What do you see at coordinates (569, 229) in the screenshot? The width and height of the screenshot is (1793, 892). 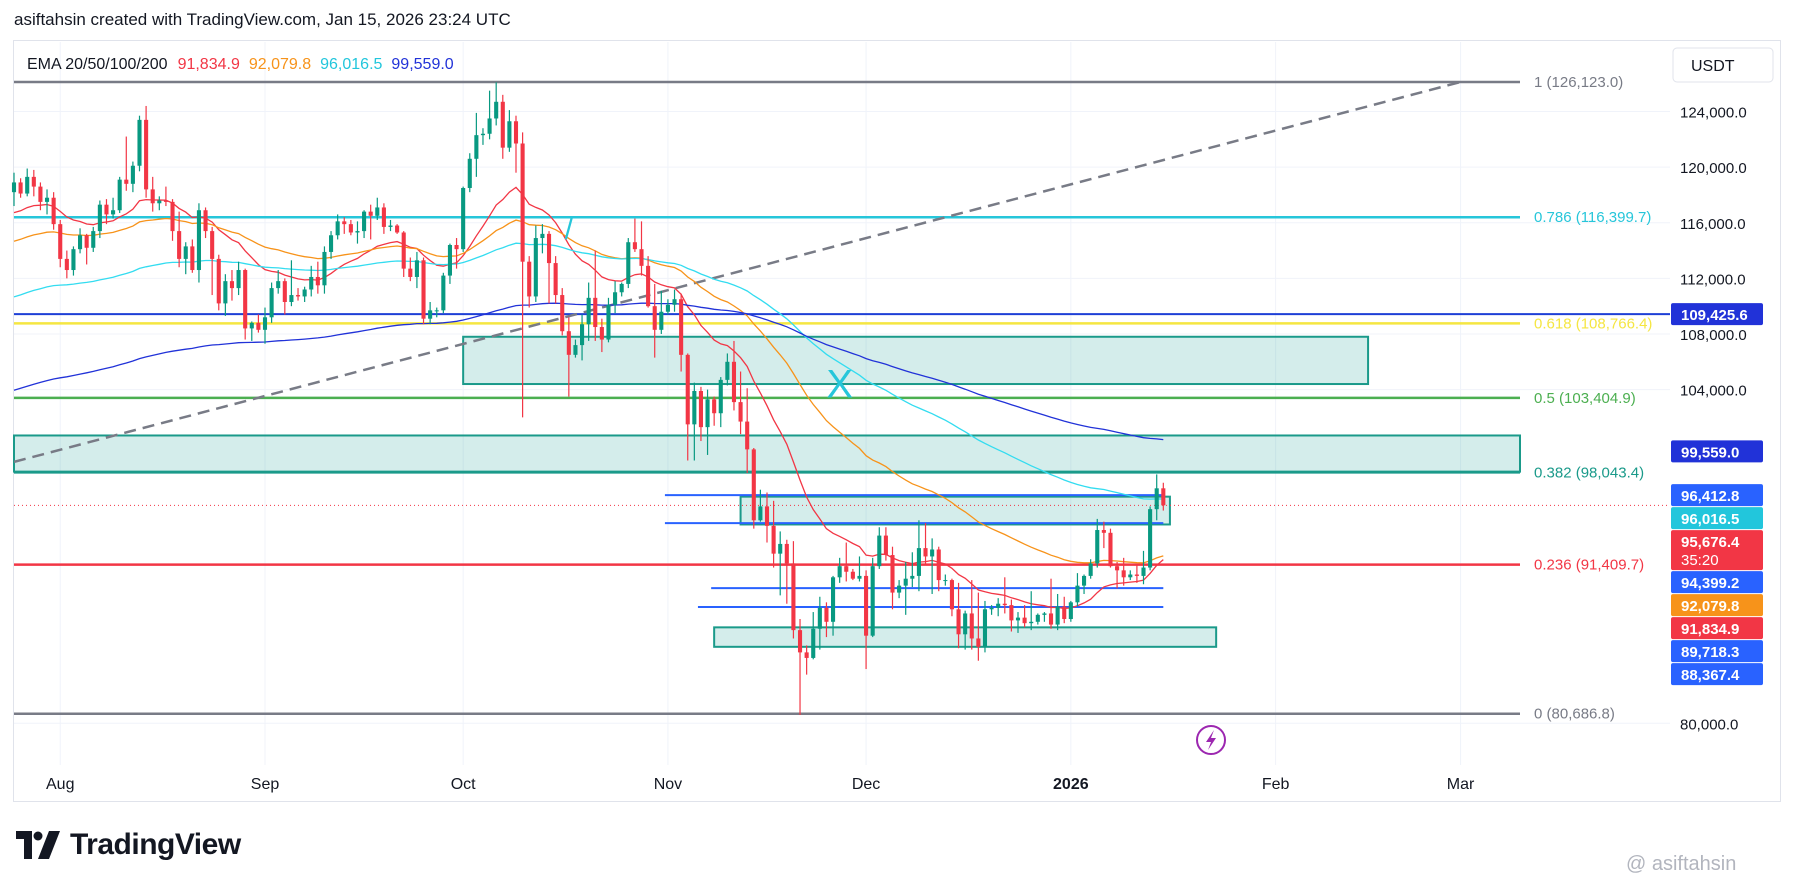 I see `drawing-marker: /` at bounding box center [569, 229].